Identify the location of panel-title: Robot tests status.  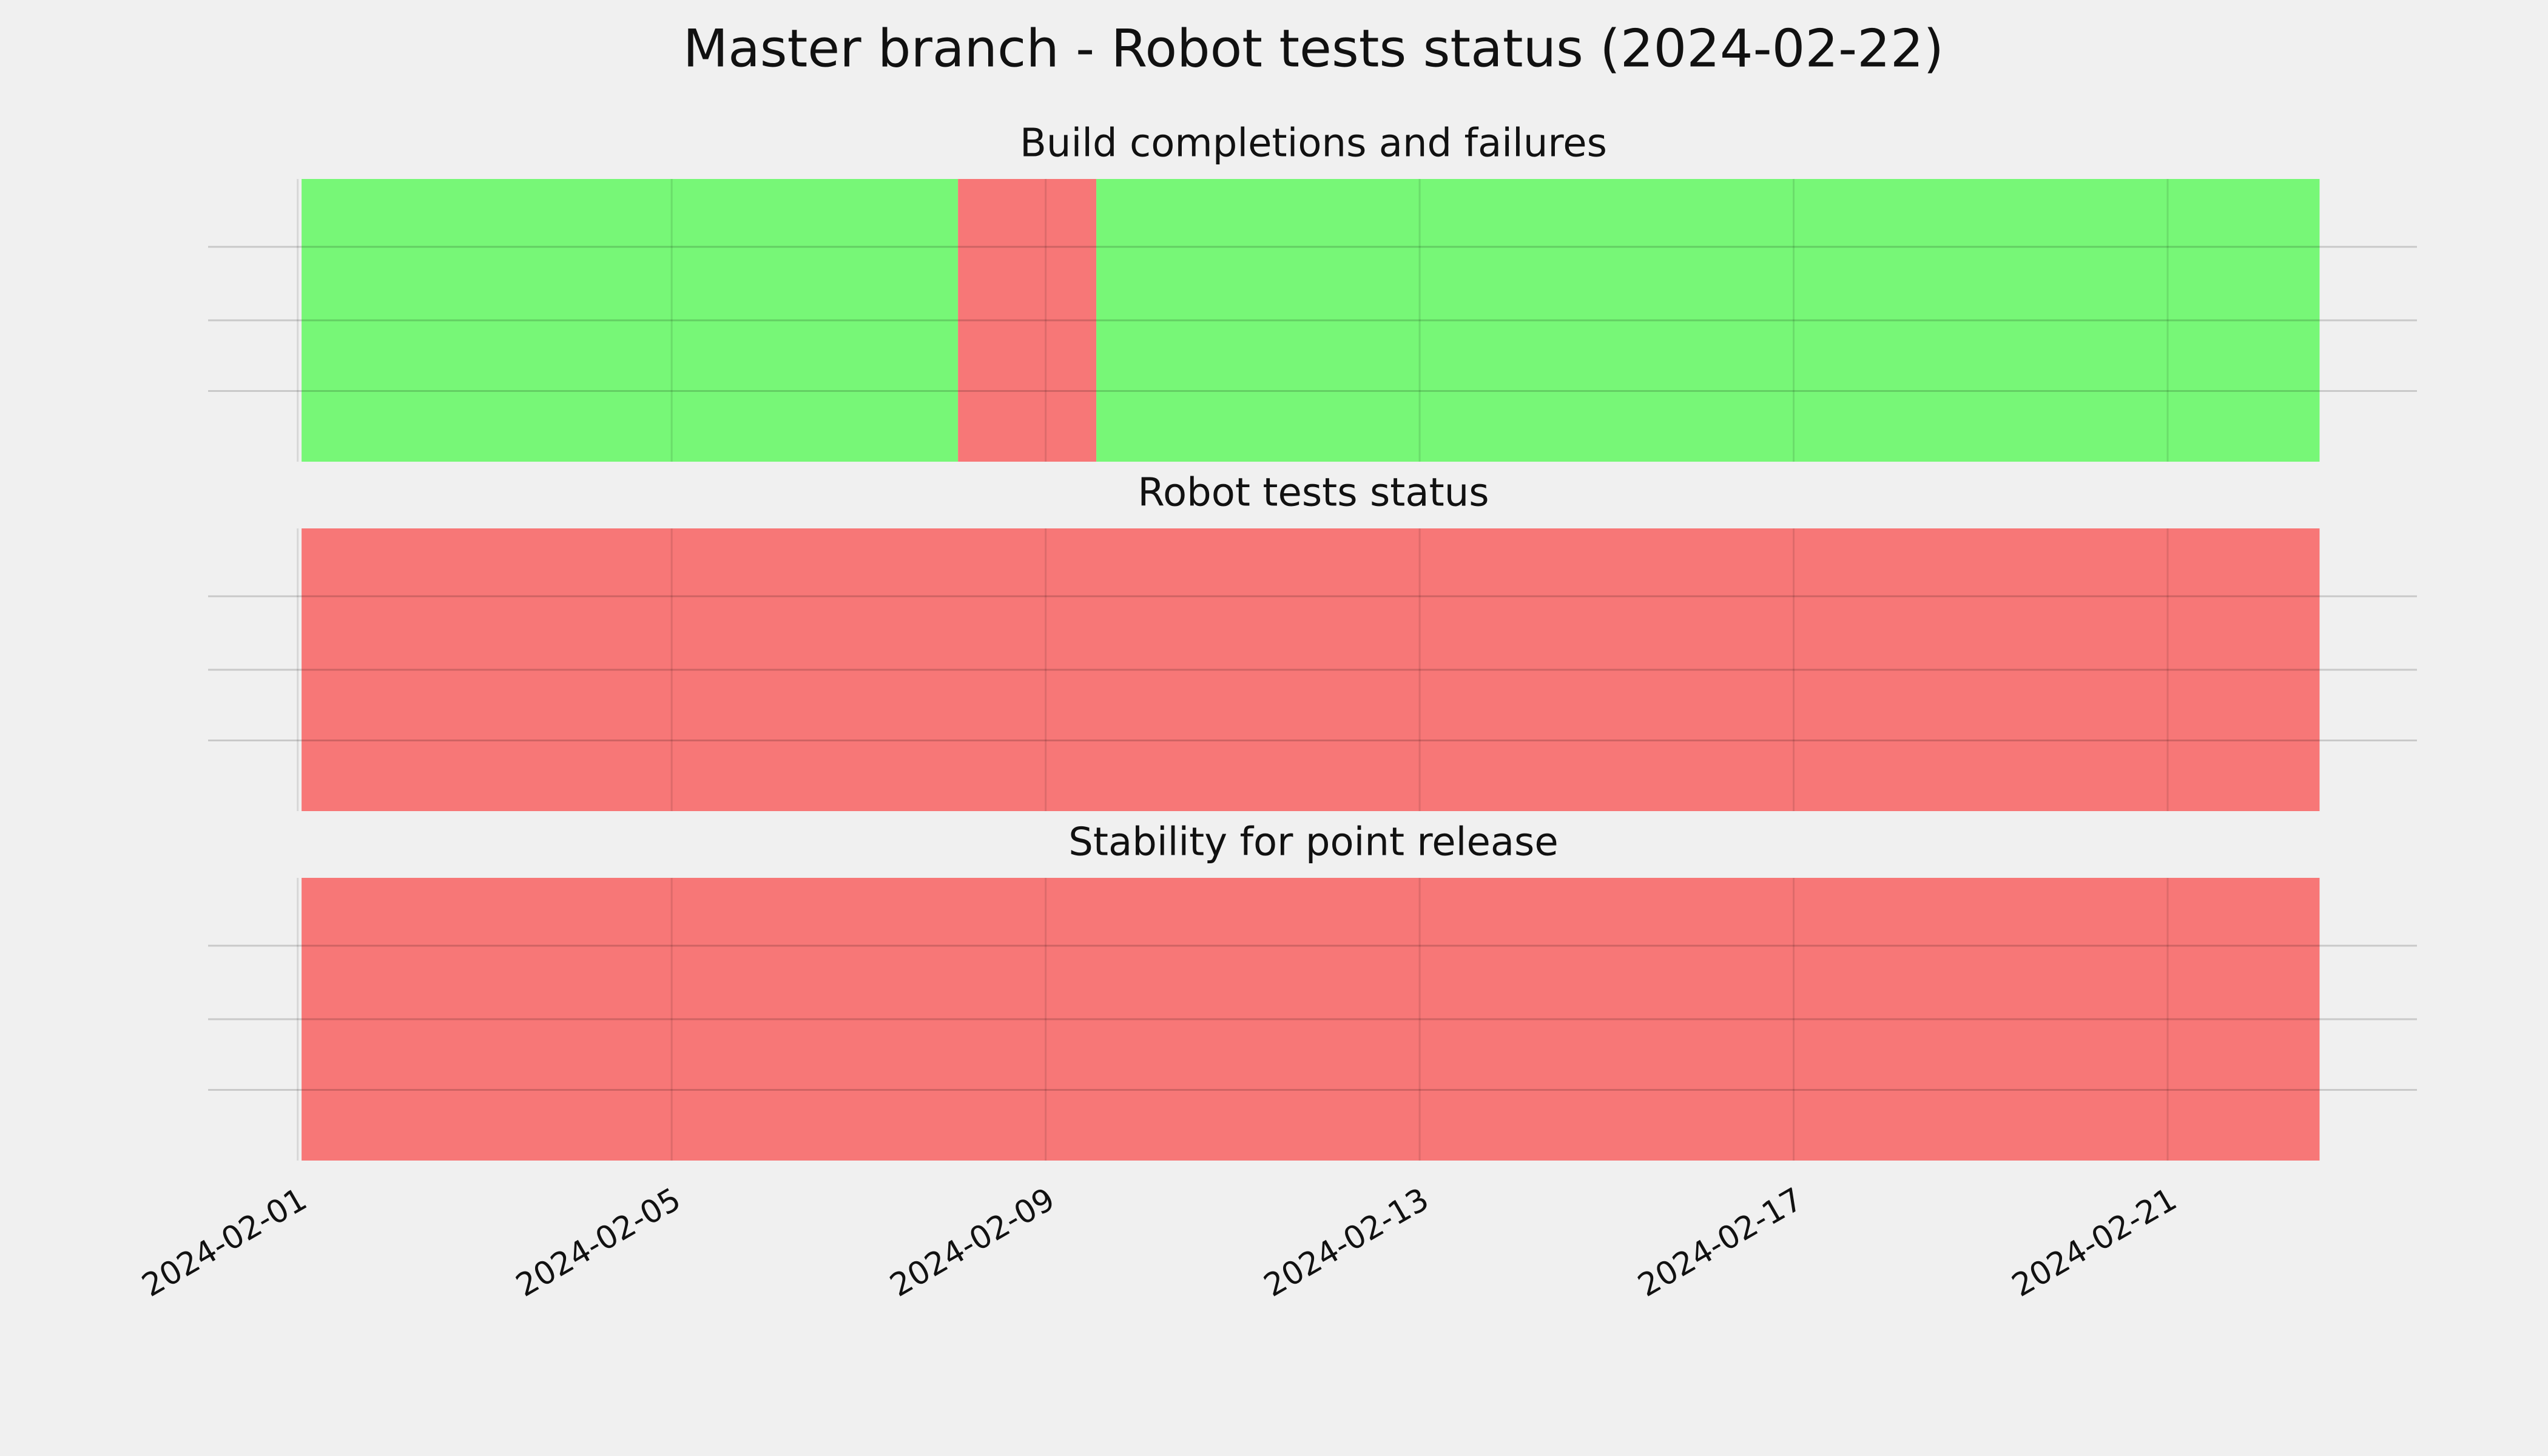
(1313, 493).